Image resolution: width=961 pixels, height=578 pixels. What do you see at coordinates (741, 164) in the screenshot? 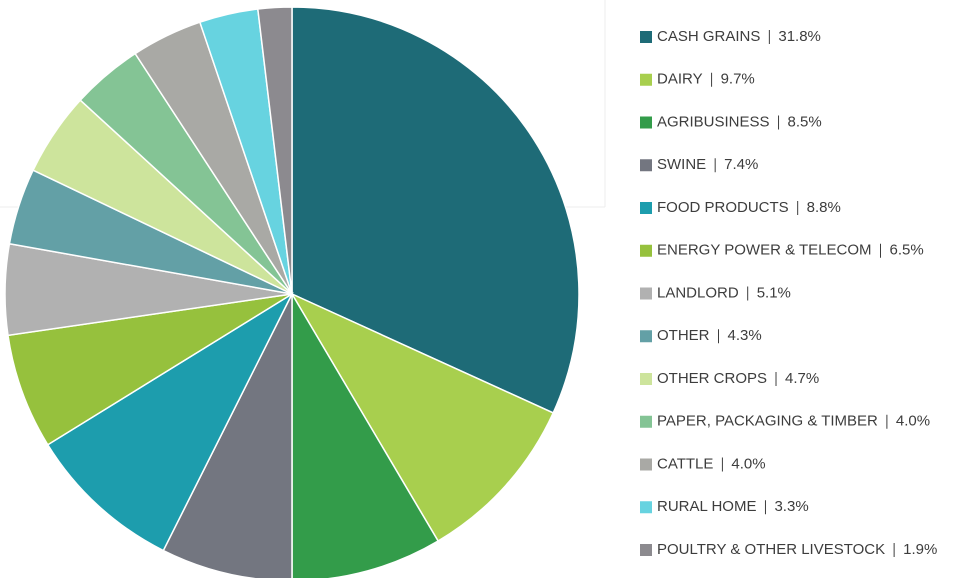
I see `legend-value: 7.4%` at bounding box center [741, 164].